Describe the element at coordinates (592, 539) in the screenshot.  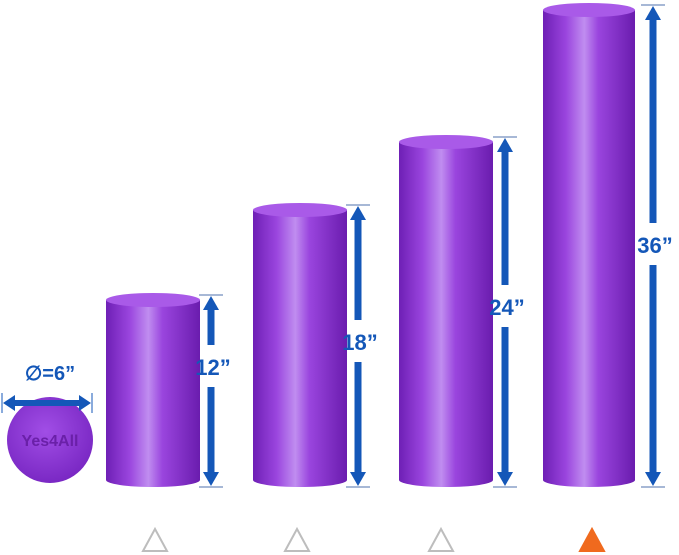
I see `selected-size-selector-triangle` at that location.